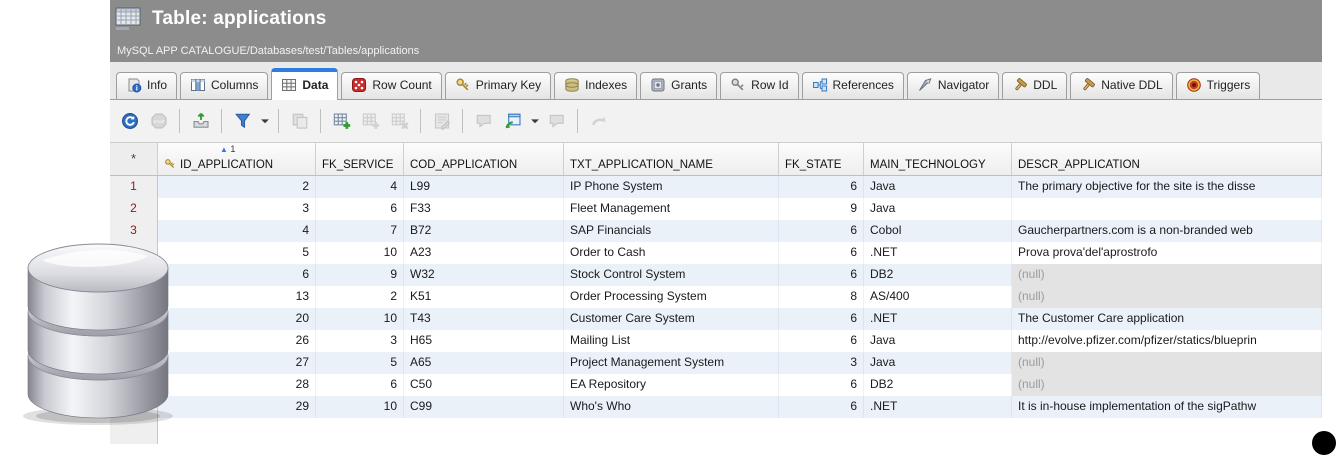  I want to click on cell-fk-service: 9, so click(360, 275).